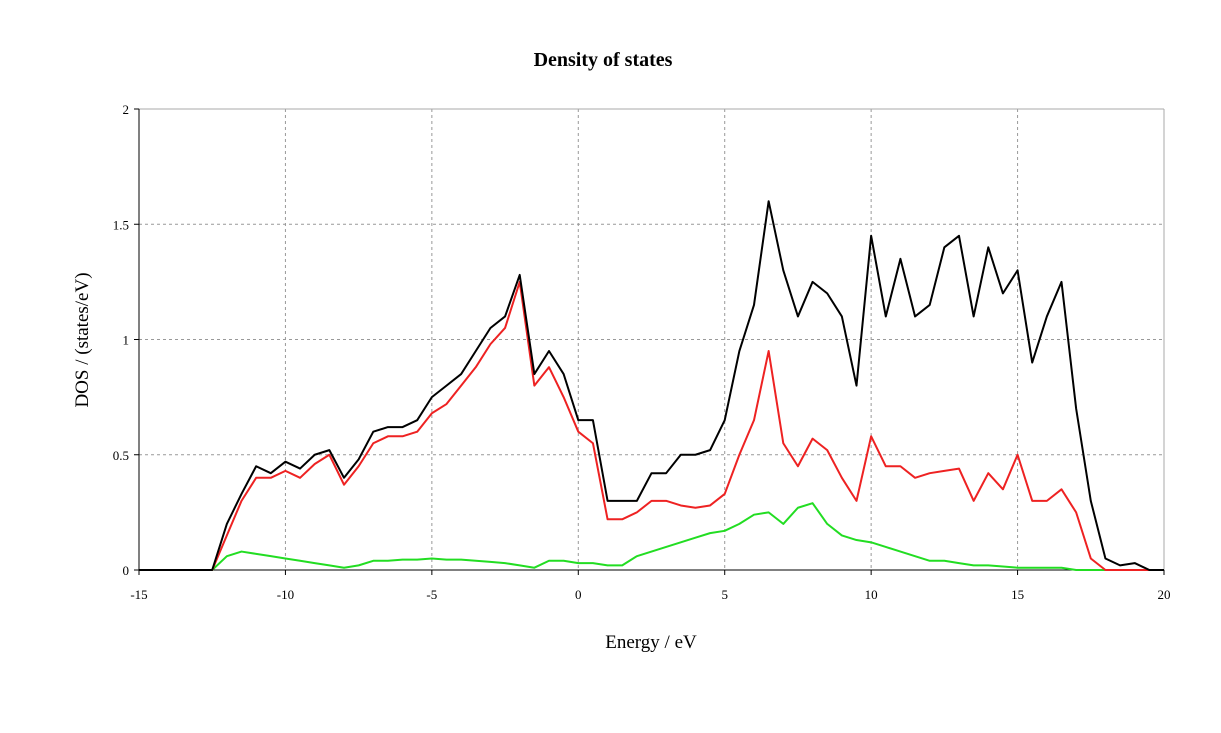 The width and height of the screenshot is (1221, 733). Describe the element at coordinates (431, 594) in the screenshot. I see `x-tick-label: -5` at that location.